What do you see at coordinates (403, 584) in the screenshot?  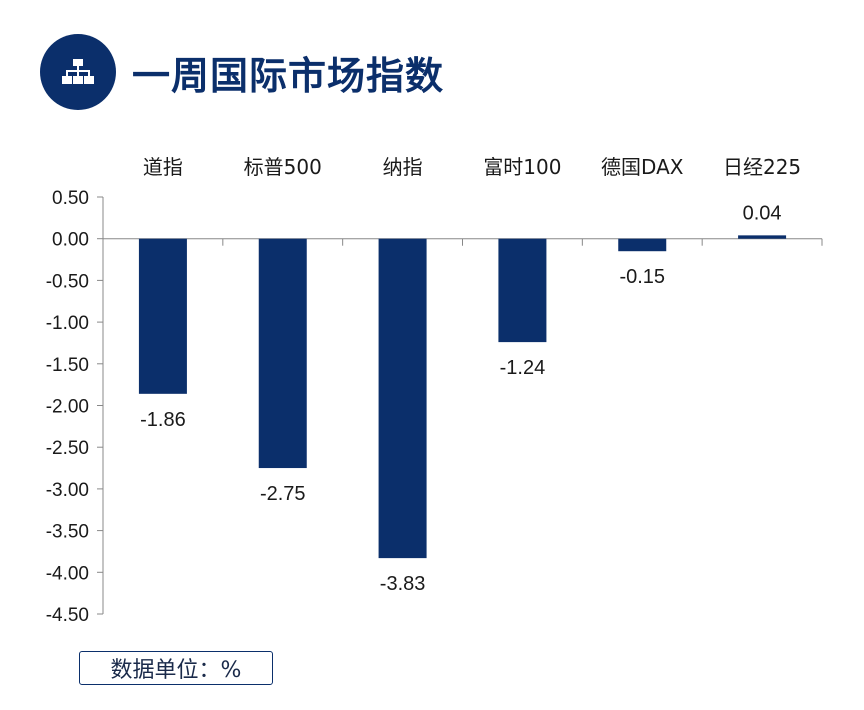 I see `data-label: -3.83` at bounding box center [403, 584].